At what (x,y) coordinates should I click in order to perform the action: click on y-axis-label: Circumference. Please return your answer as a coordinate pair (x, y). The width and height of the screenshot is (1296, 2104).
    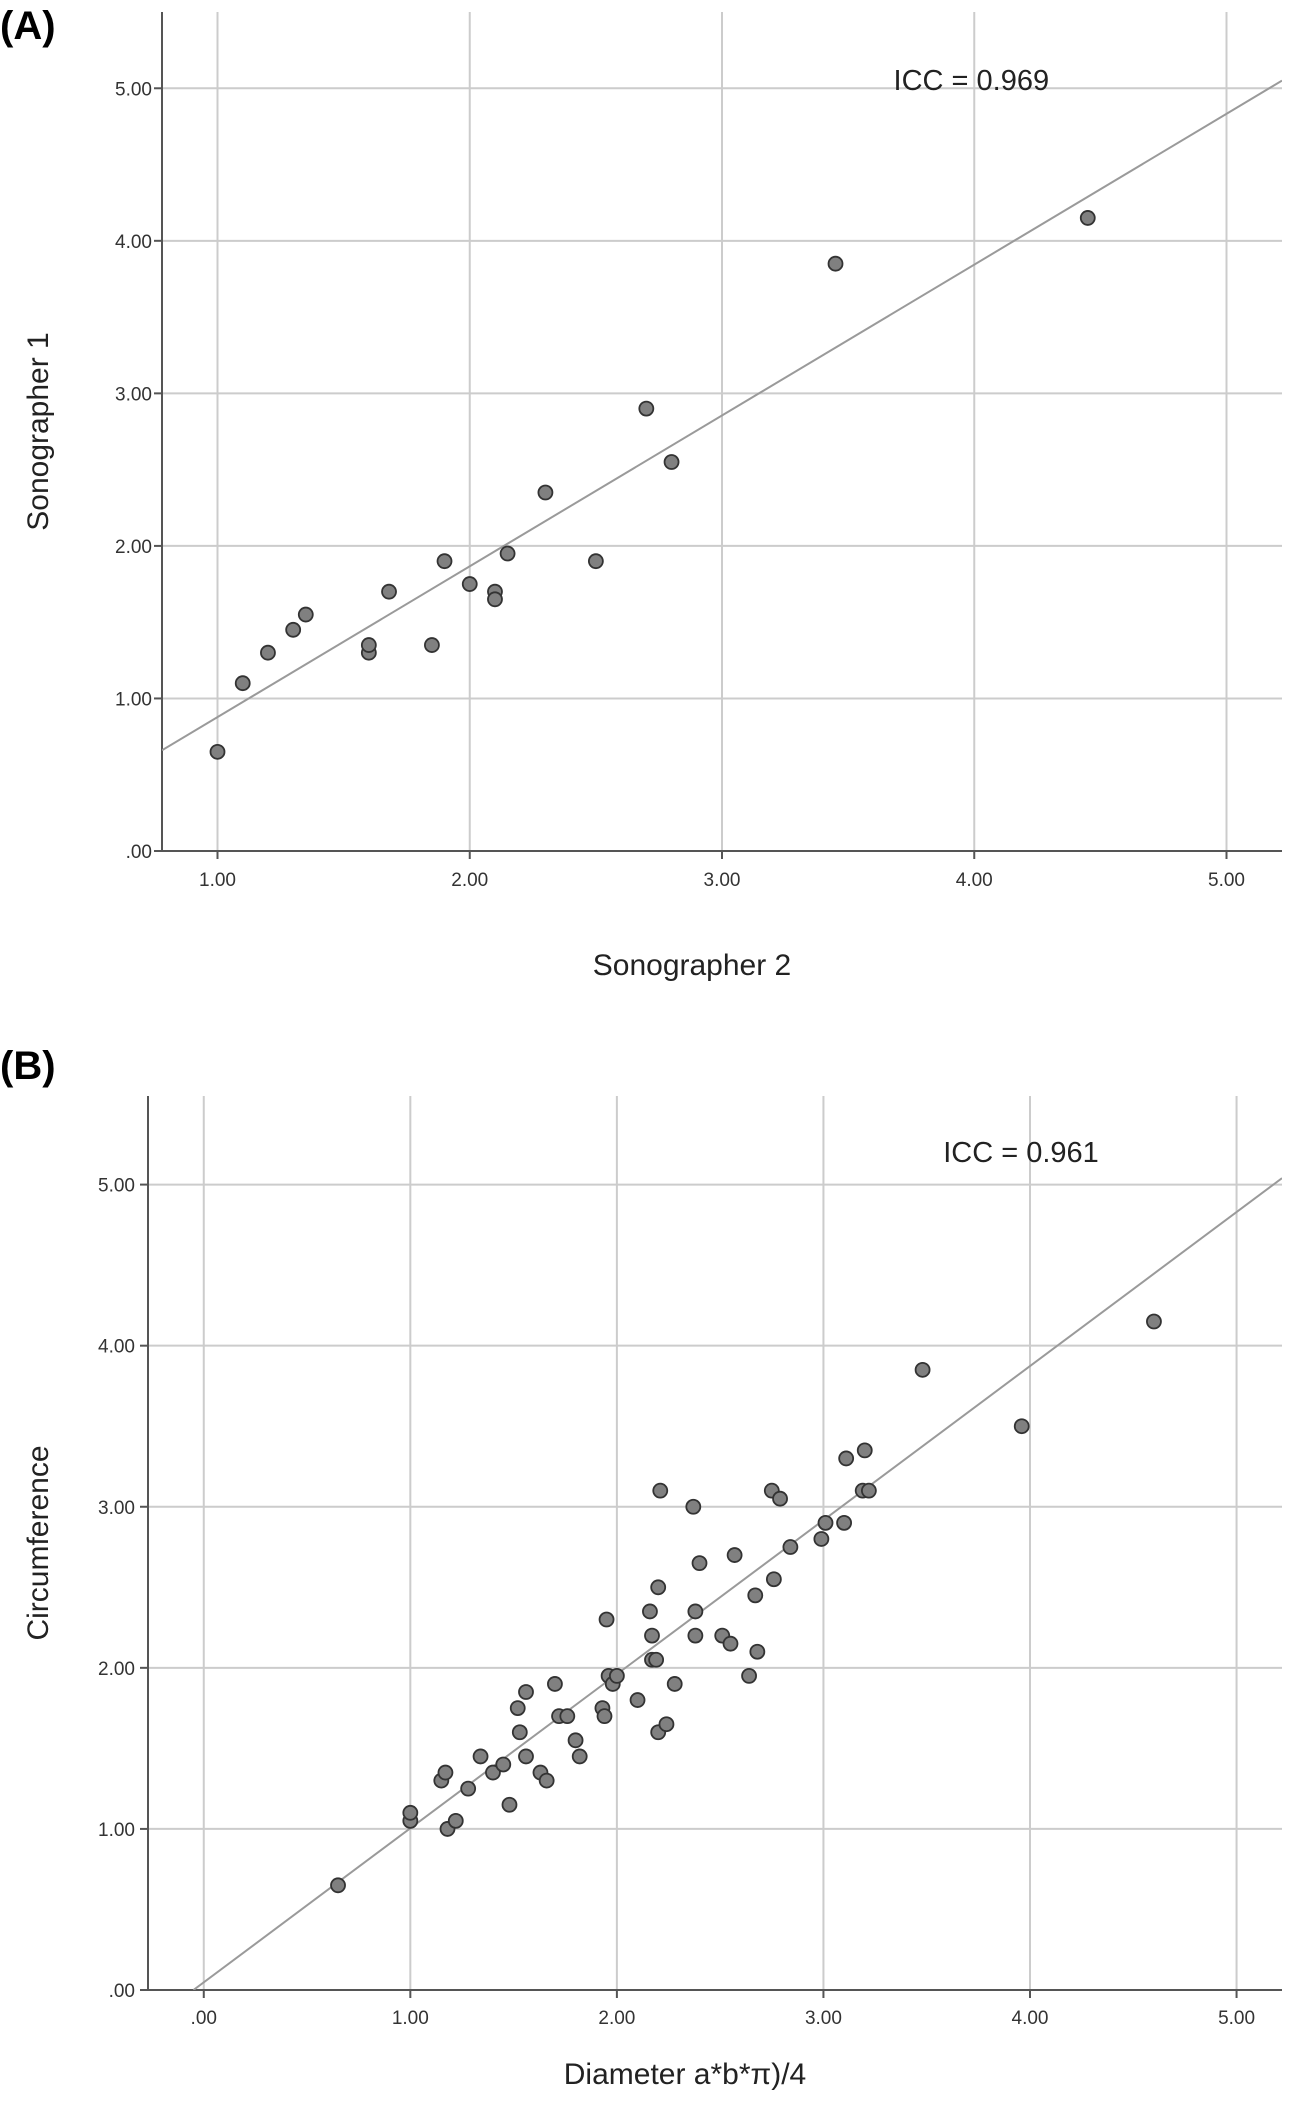
    Looking at the image, I should click on (38, 1542).